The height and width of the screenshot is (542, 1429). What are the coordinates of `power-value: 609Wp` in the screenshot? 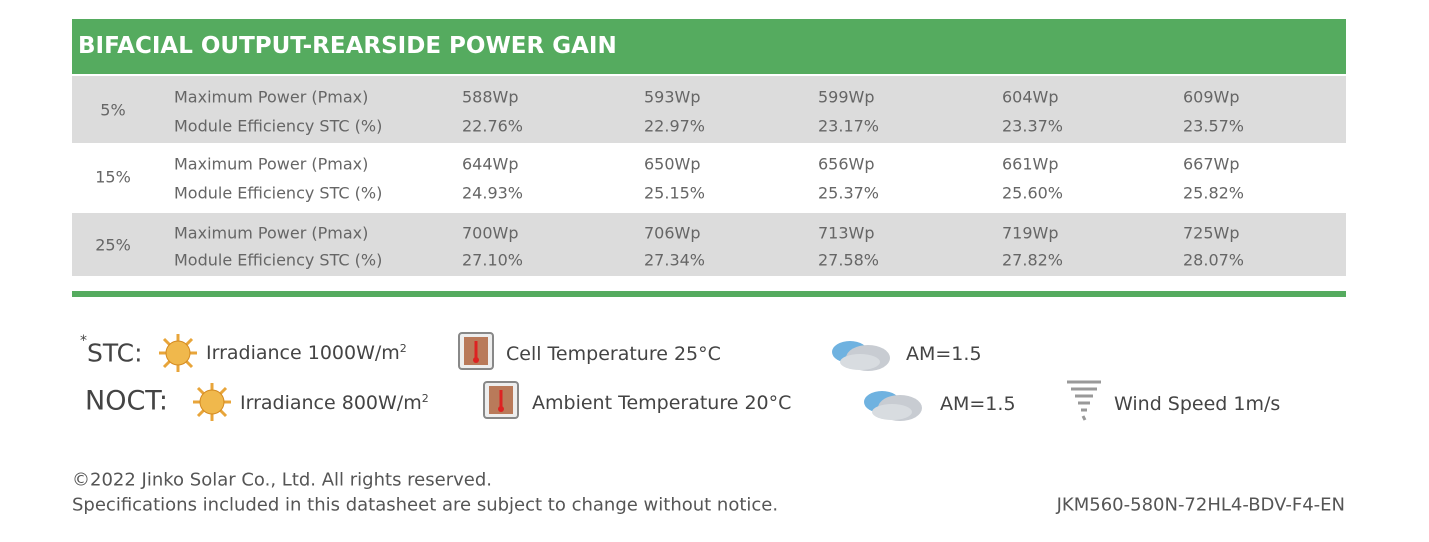 It's located at (1211, 97).